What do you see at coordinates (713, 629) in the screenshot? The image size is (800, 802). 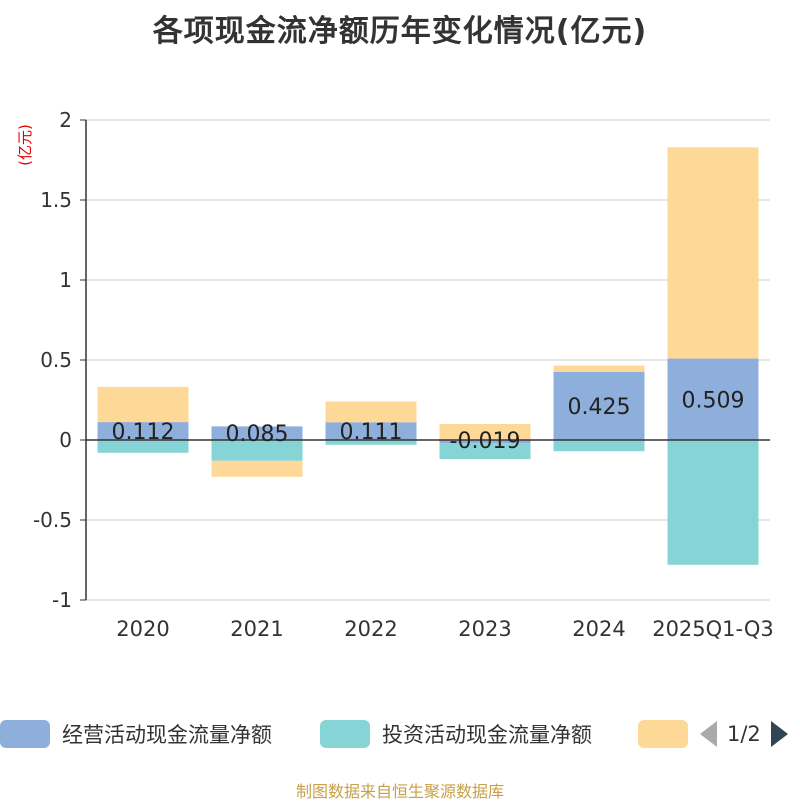 I see `x-tick-label: 2025Q1-Q3` at bounding box center [713, 629].